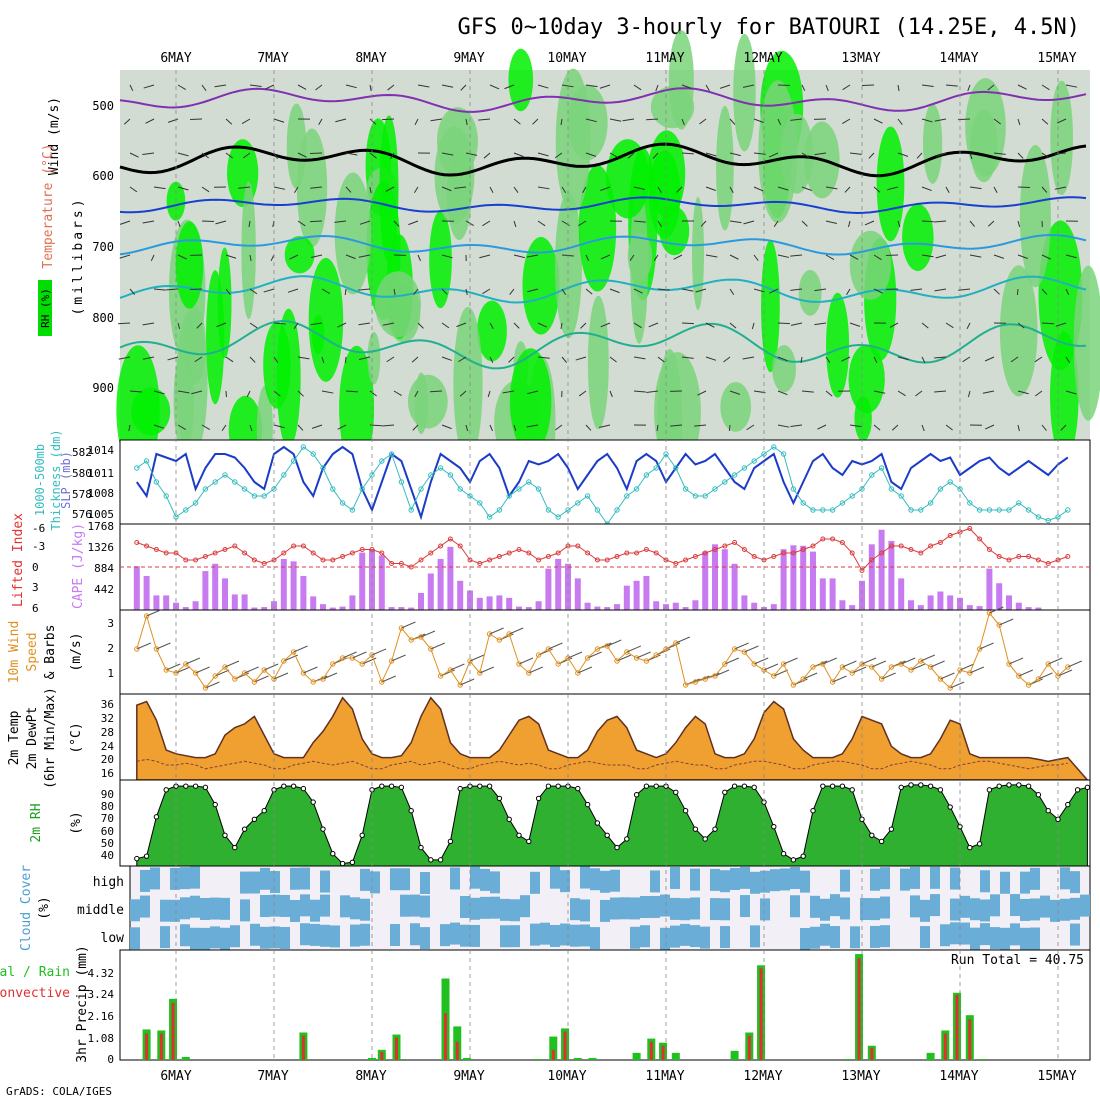 The height and width of the screenshot is (1100, 1100). I want to click on rh2m-units: (%), so click(76, 822).